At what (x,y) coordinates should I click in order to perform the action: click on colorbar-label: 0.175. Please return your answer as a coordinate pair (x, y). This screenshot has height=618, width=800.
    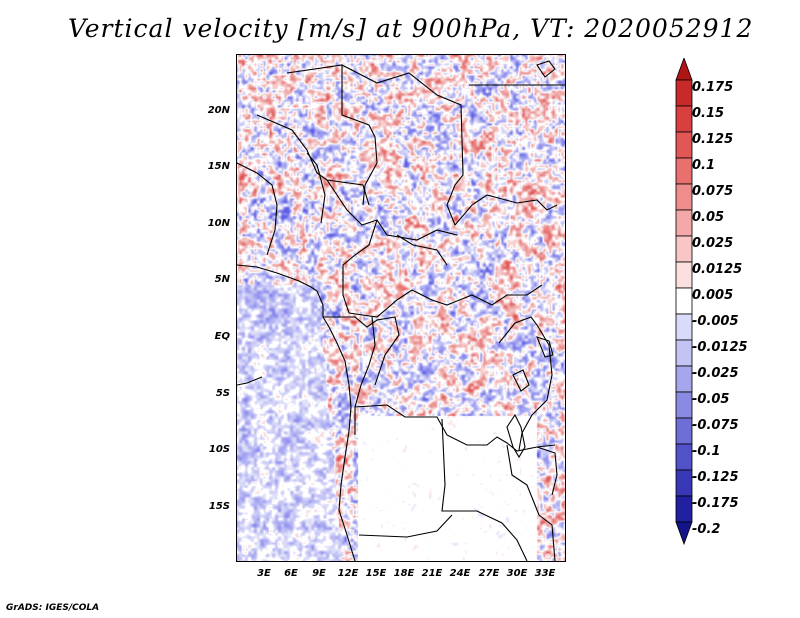
    Looking at the image, I should click on (713, 87).